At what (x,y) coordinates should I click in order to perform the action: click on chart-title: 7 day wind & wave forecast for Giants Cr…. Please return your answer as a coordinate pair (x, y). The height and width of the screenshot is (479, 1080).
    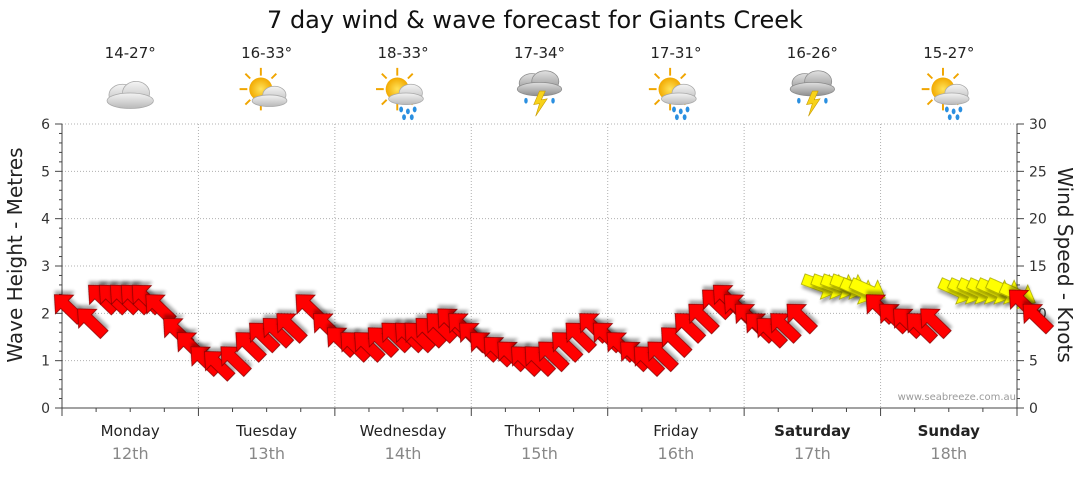
    Looking at the image, I should click on (535, 20).